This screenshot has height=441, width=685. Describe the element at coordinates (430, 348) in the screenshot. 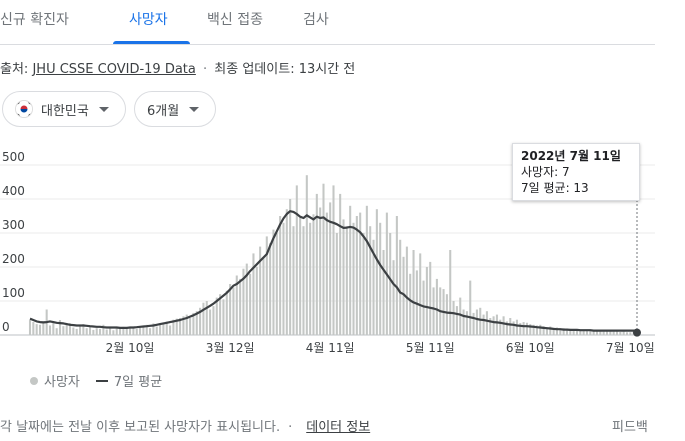

I see `x-tick-label: 5월 11일` at that location.